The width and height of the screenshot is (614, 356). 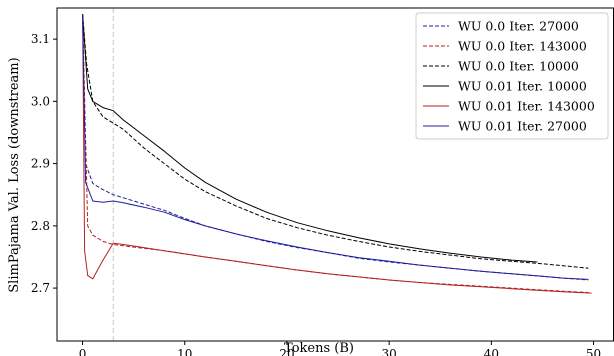 I want to click on legend-entry: WU 0.01 Iter. 143000, so click(x=526, y=106).